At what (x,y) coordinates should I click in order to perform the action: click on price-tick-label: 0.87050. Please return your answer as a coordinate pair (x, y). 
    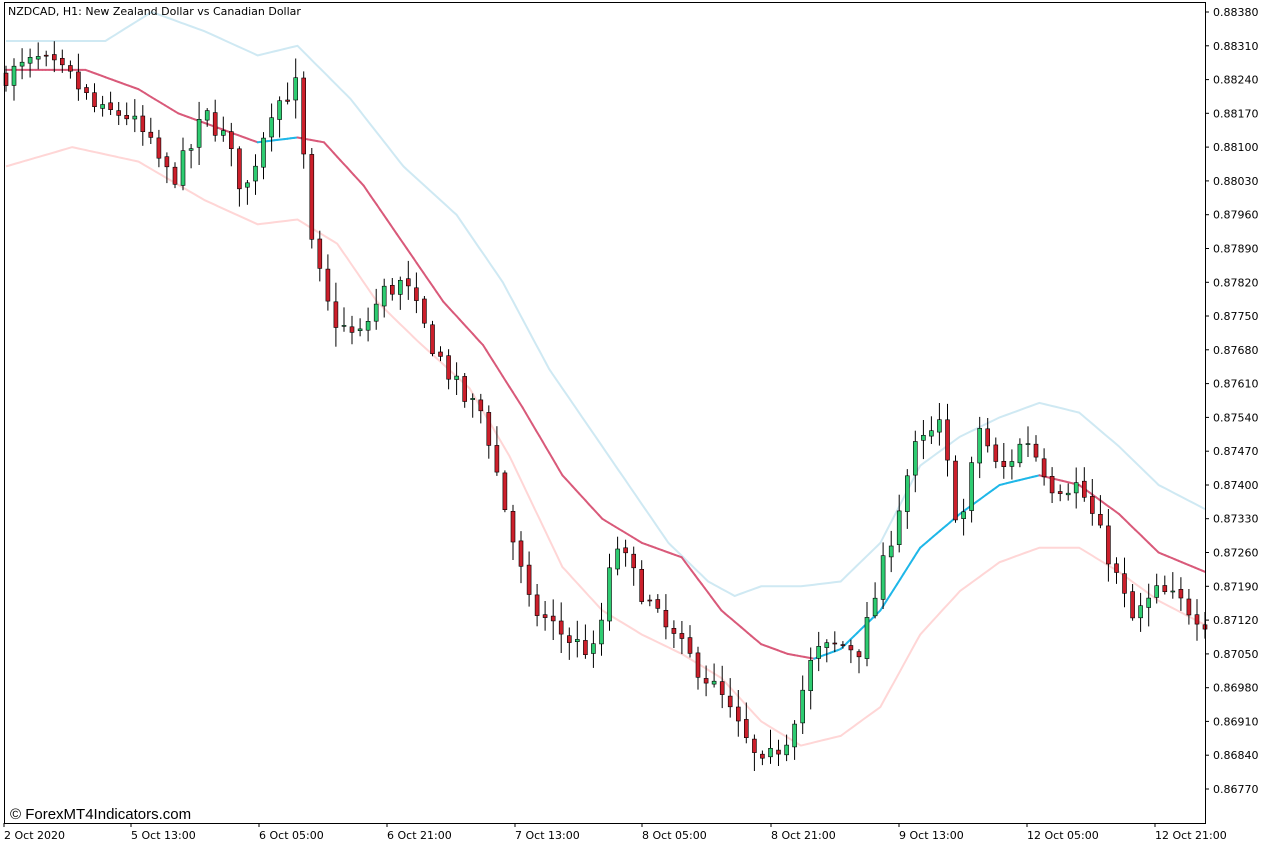
    Looking at the image, I should click on (1236, 654).